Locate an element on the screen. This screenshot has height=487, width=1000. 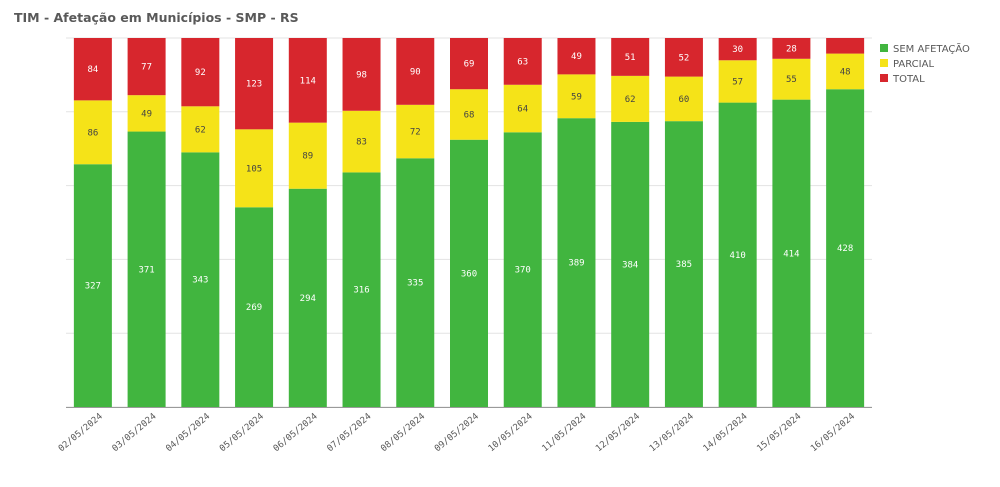
x-tick-label: 04/05/2024 is located at coordinates (188, 433).